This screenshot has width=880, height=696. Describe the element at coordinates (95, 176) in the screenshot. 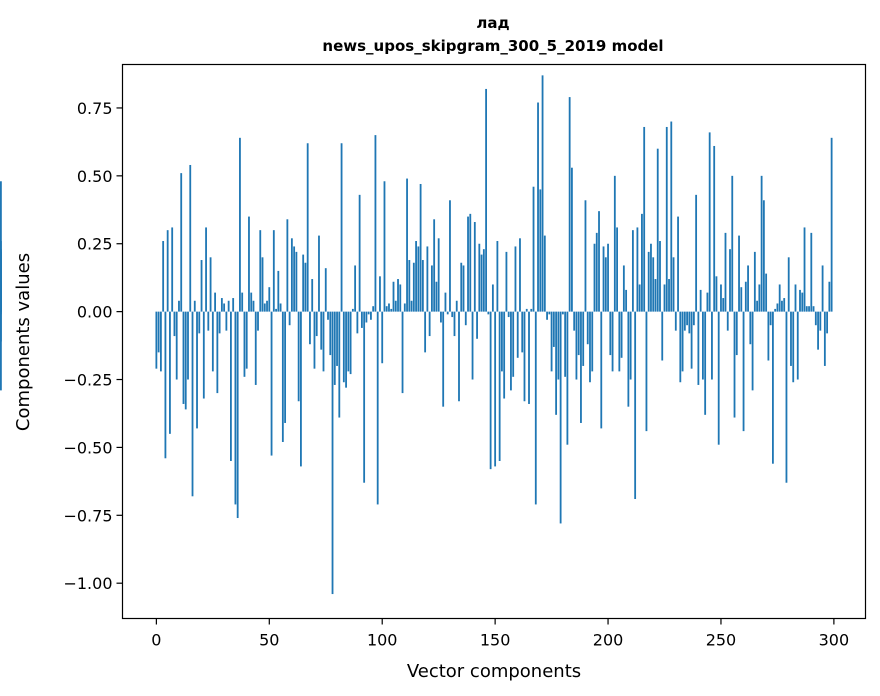

I see `y-tick-label: 0.50` at that location.